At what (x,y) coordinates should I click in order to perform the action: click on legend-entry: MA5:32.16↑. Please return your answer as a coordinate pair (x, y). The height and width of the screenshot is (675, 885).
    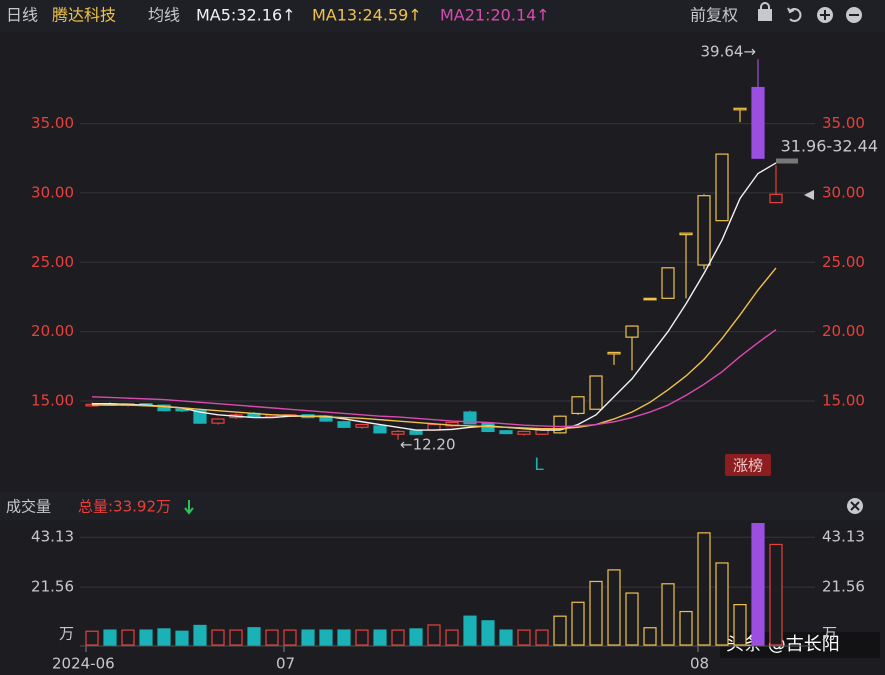
    Looking at the image, I should click on (246, 15).